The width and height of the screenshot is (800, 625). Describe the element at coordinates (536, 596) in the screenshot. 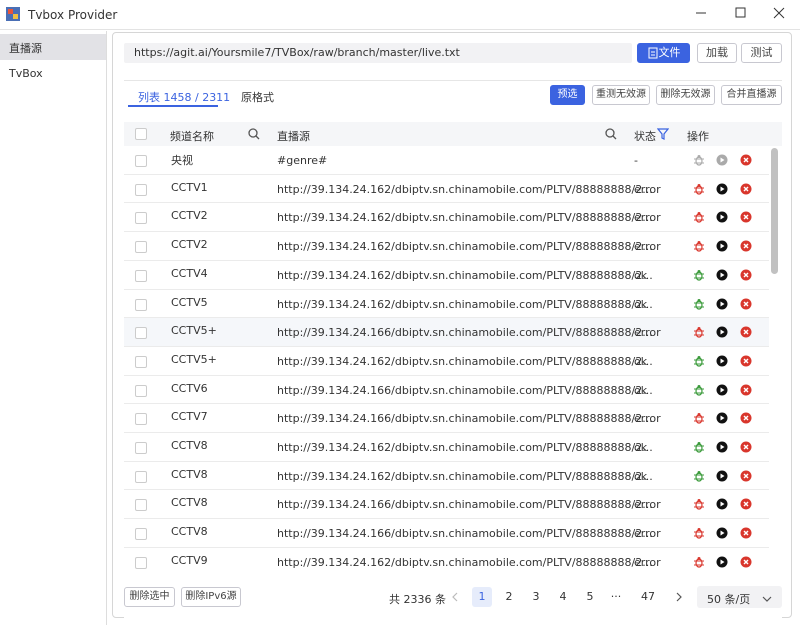

I see `page-button: 3` at that location.